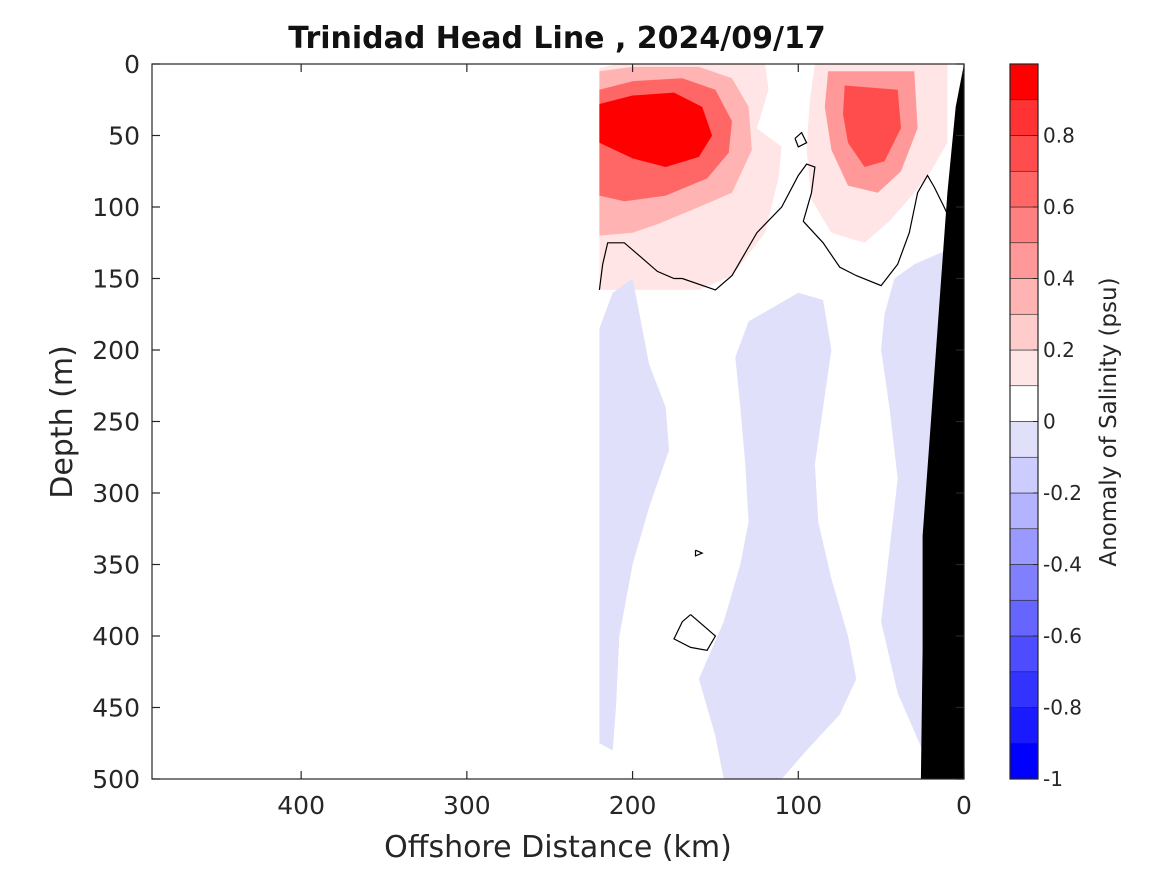 This screenshot has width=1167, height=875. I want to click on colorbar-tick-label: 0.2, so click(1059, 350).